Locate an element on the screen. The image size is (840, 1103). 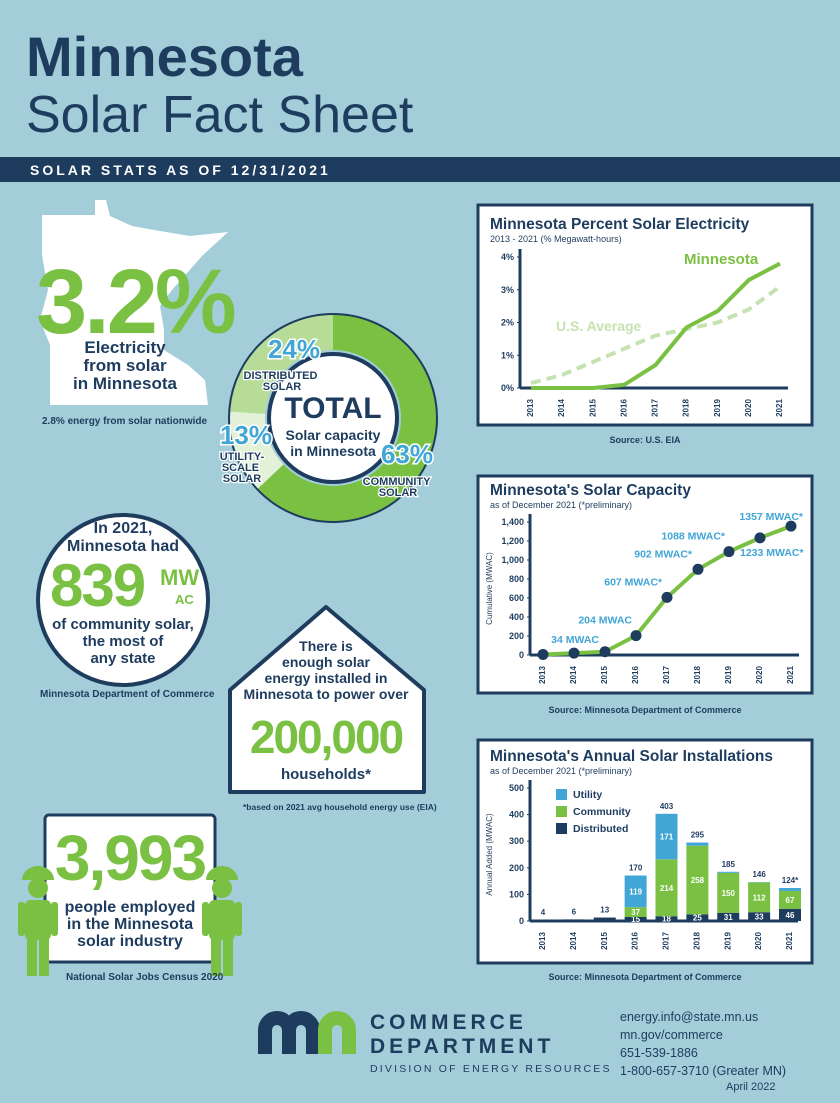
segment-label: 112 is located at coordinates (759, 897).